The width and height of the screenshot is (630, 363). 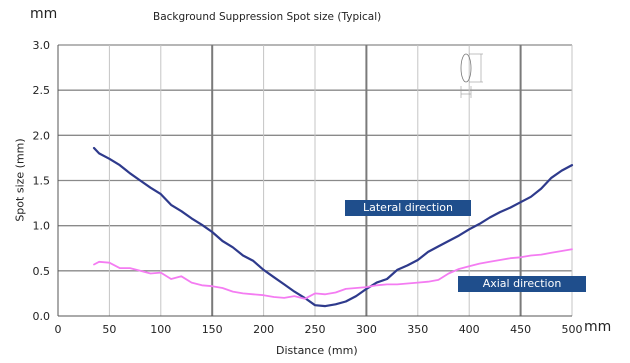 I want to click on y-tick-label: 2.5, so click(x=42, y=90).